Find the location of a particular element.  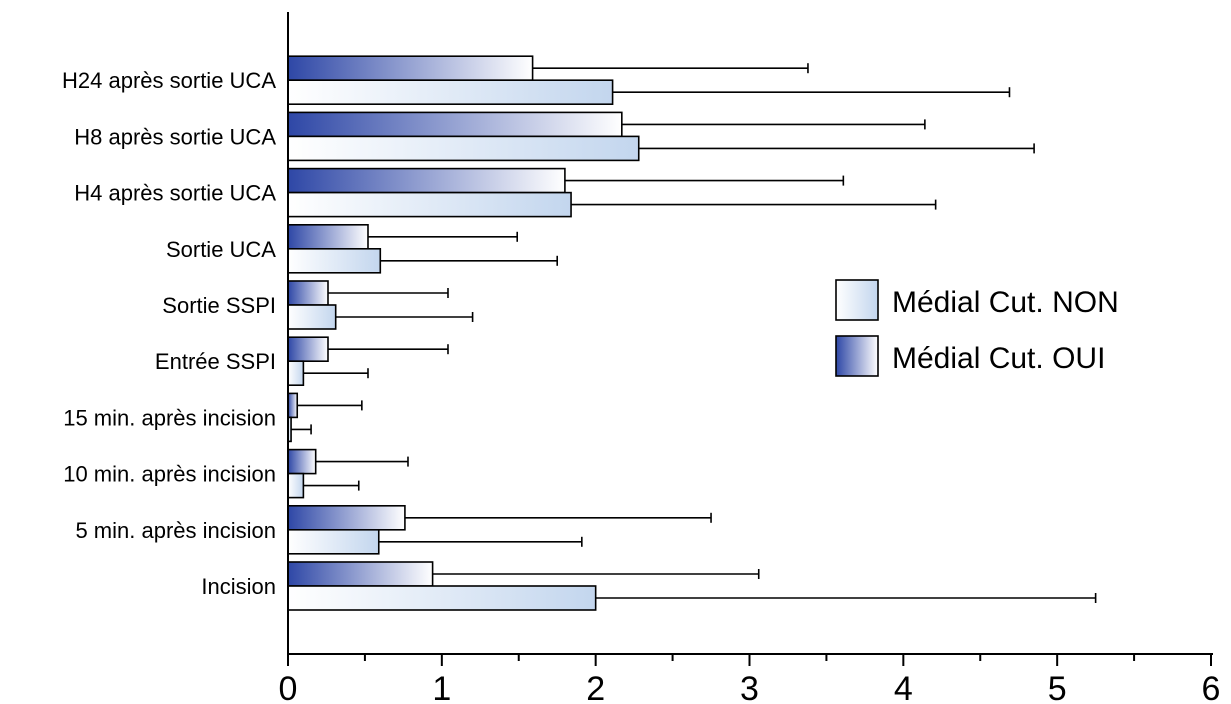

x-tick-label-5: 5 is located at coordinates (1057, 687).